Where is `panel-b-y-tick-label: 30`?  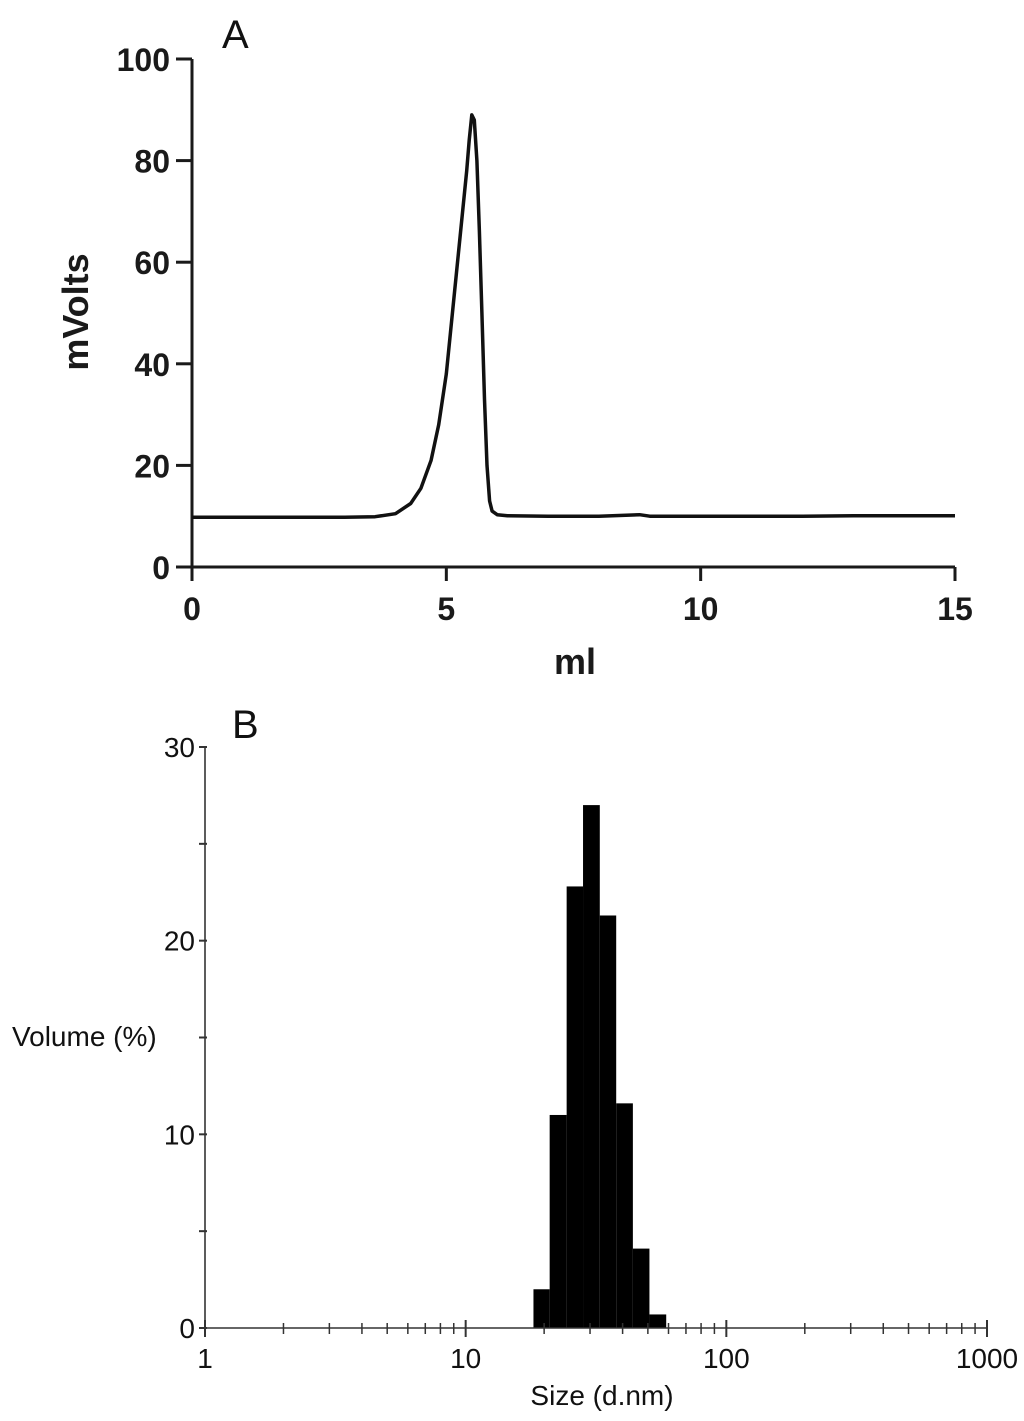 panel-b-y-tick-label: 30 is located at coordinates (179, 747).